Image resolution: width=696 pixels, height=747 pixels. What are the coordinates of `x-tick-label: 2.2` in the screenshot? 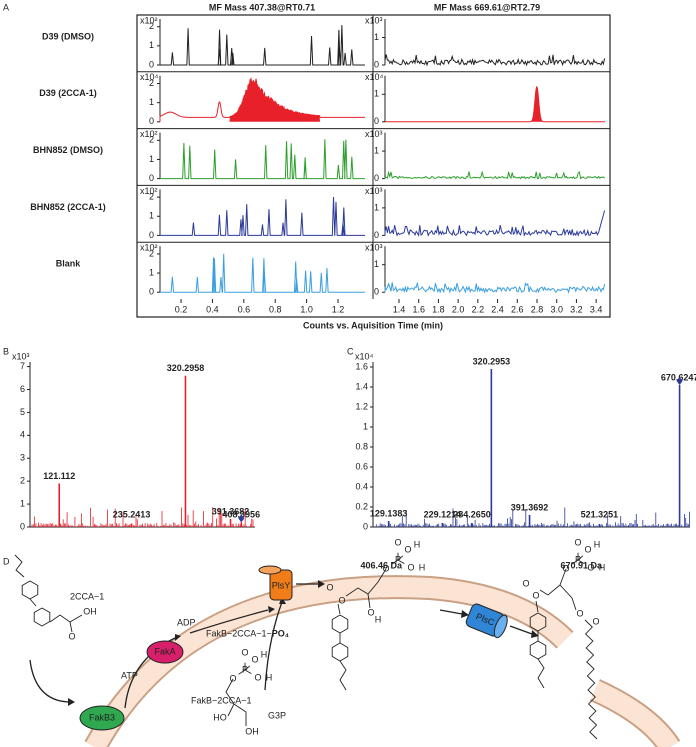 It's located at (478, 309).